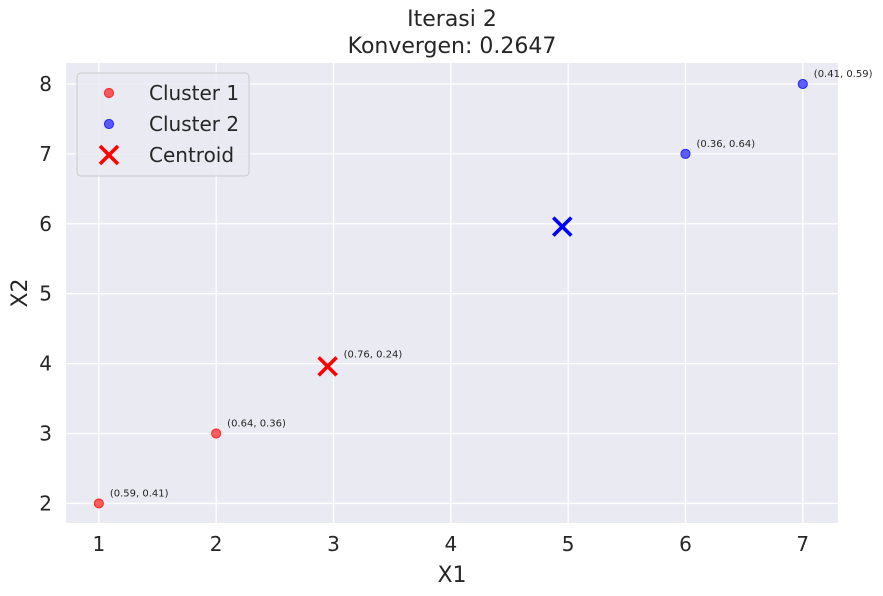 Image resolution: width=883 pixels, height=596 pixels. What do you see at coordinates (452, 19) in the screenshot?
I see `chart-title-line: Iterasi 2` at bounding box center [452, 19].